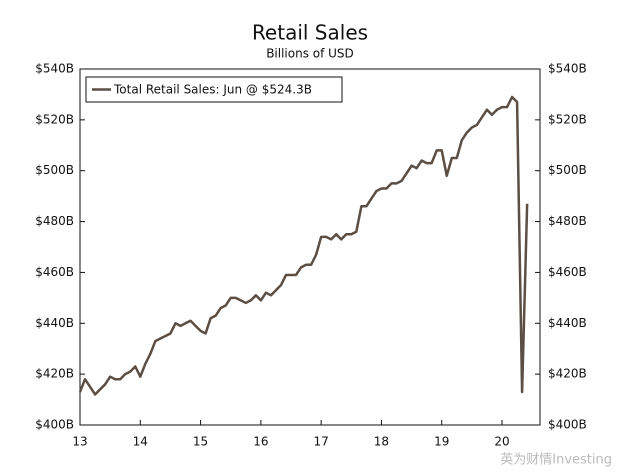 This screenshot has width=622, height=476. What do you see at coordinates (79, 442) in the screenshot?
I see `x-tick-label: 13` at bounding box center [79, 442].